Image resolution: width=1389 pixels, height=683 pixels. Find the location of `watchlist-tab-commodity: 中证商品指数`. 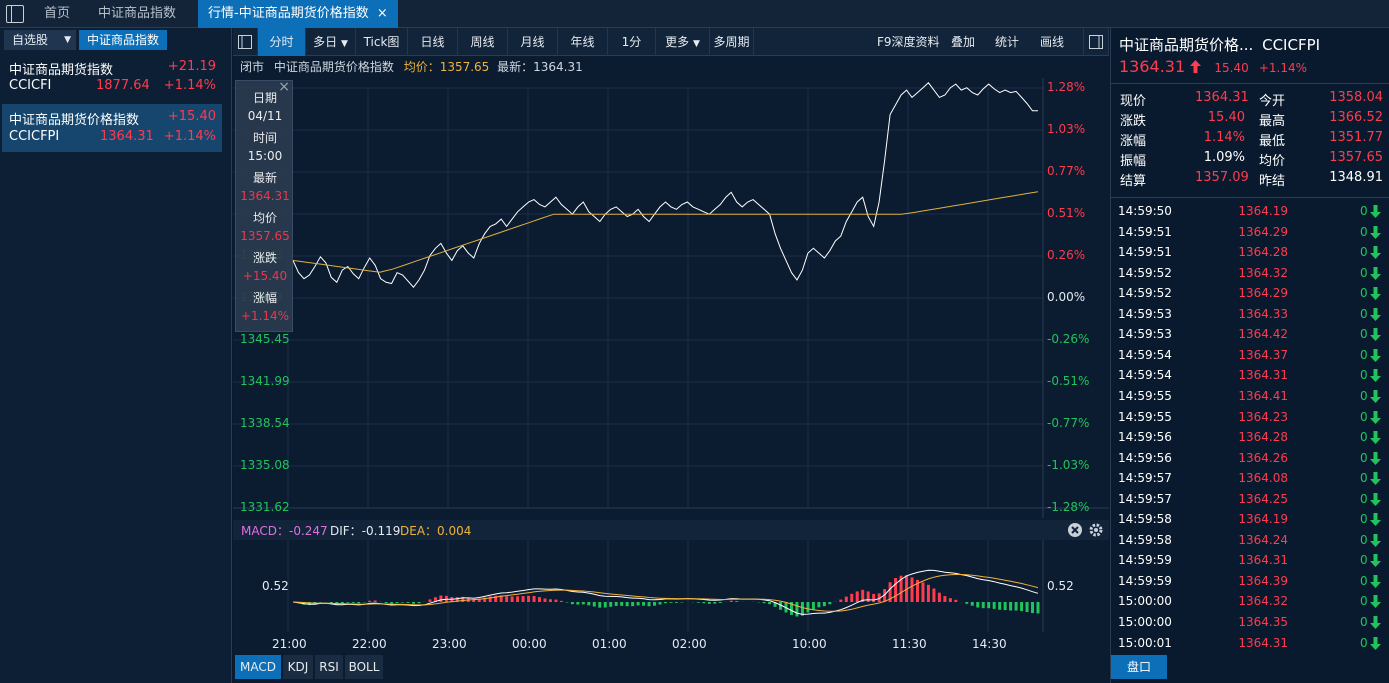

watchlist-tab-commodity: 中证商品指数 is located at coordinates (123, 40).